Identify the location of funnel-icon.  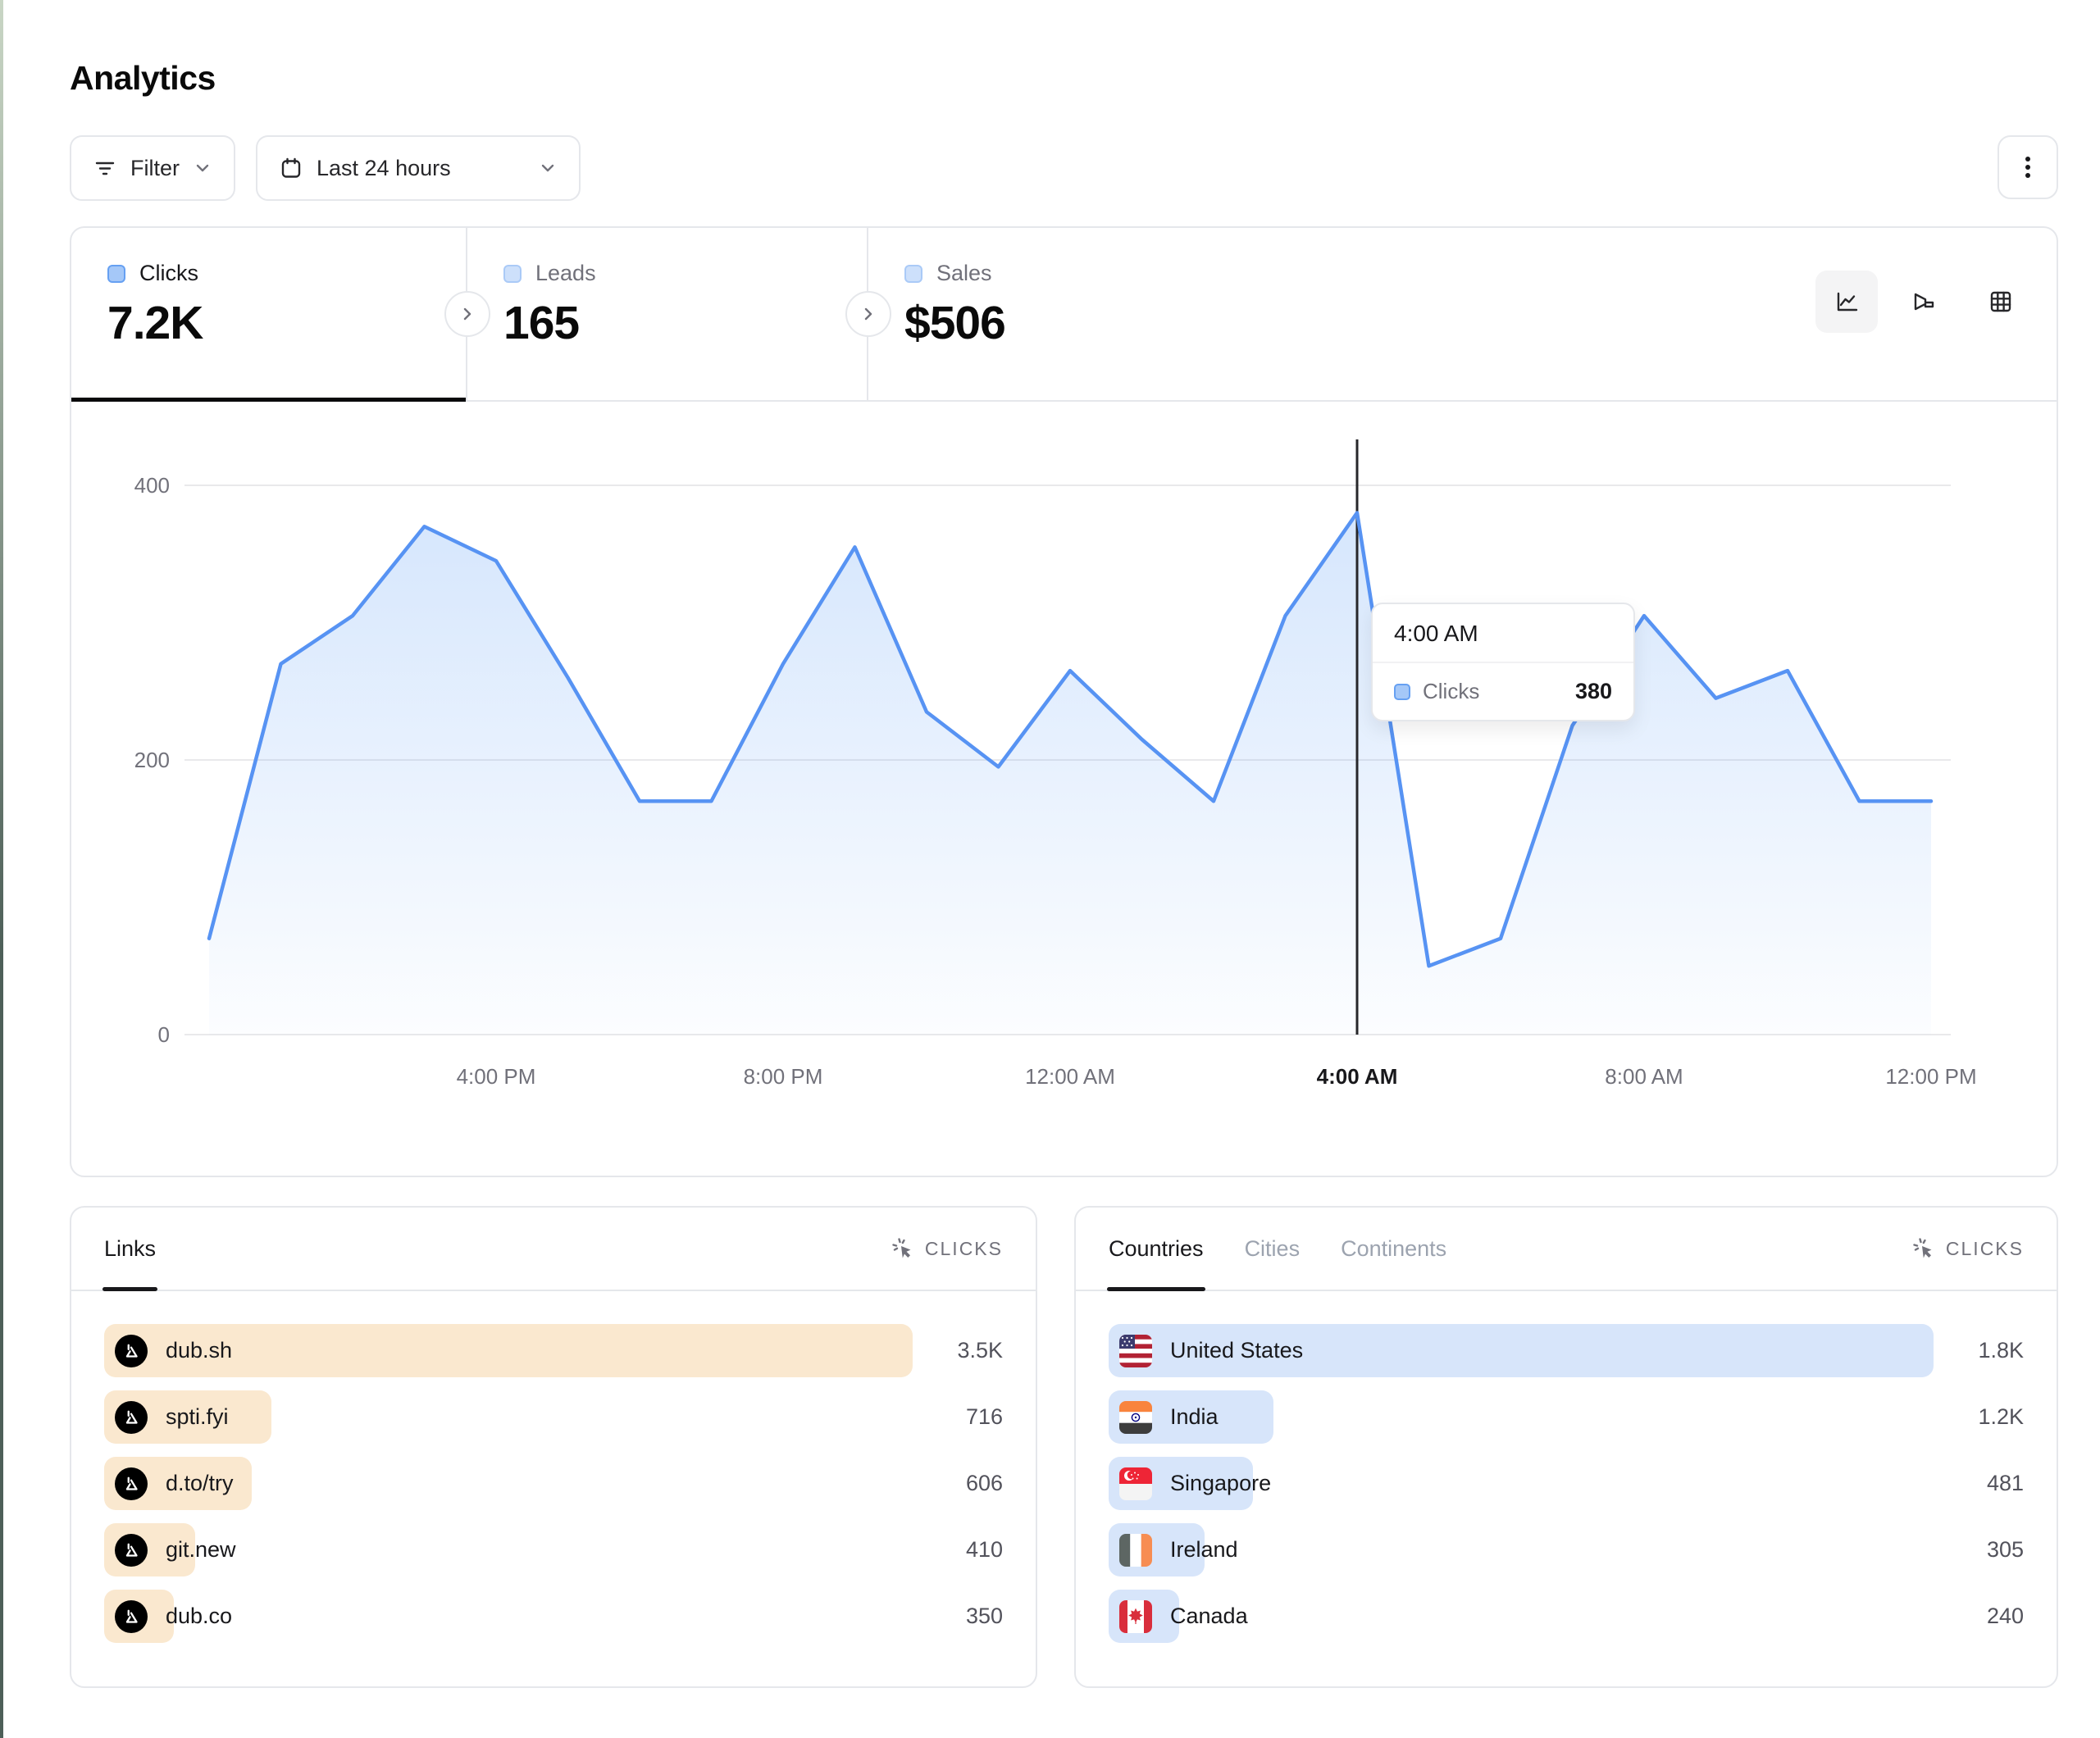
(1923, 301).